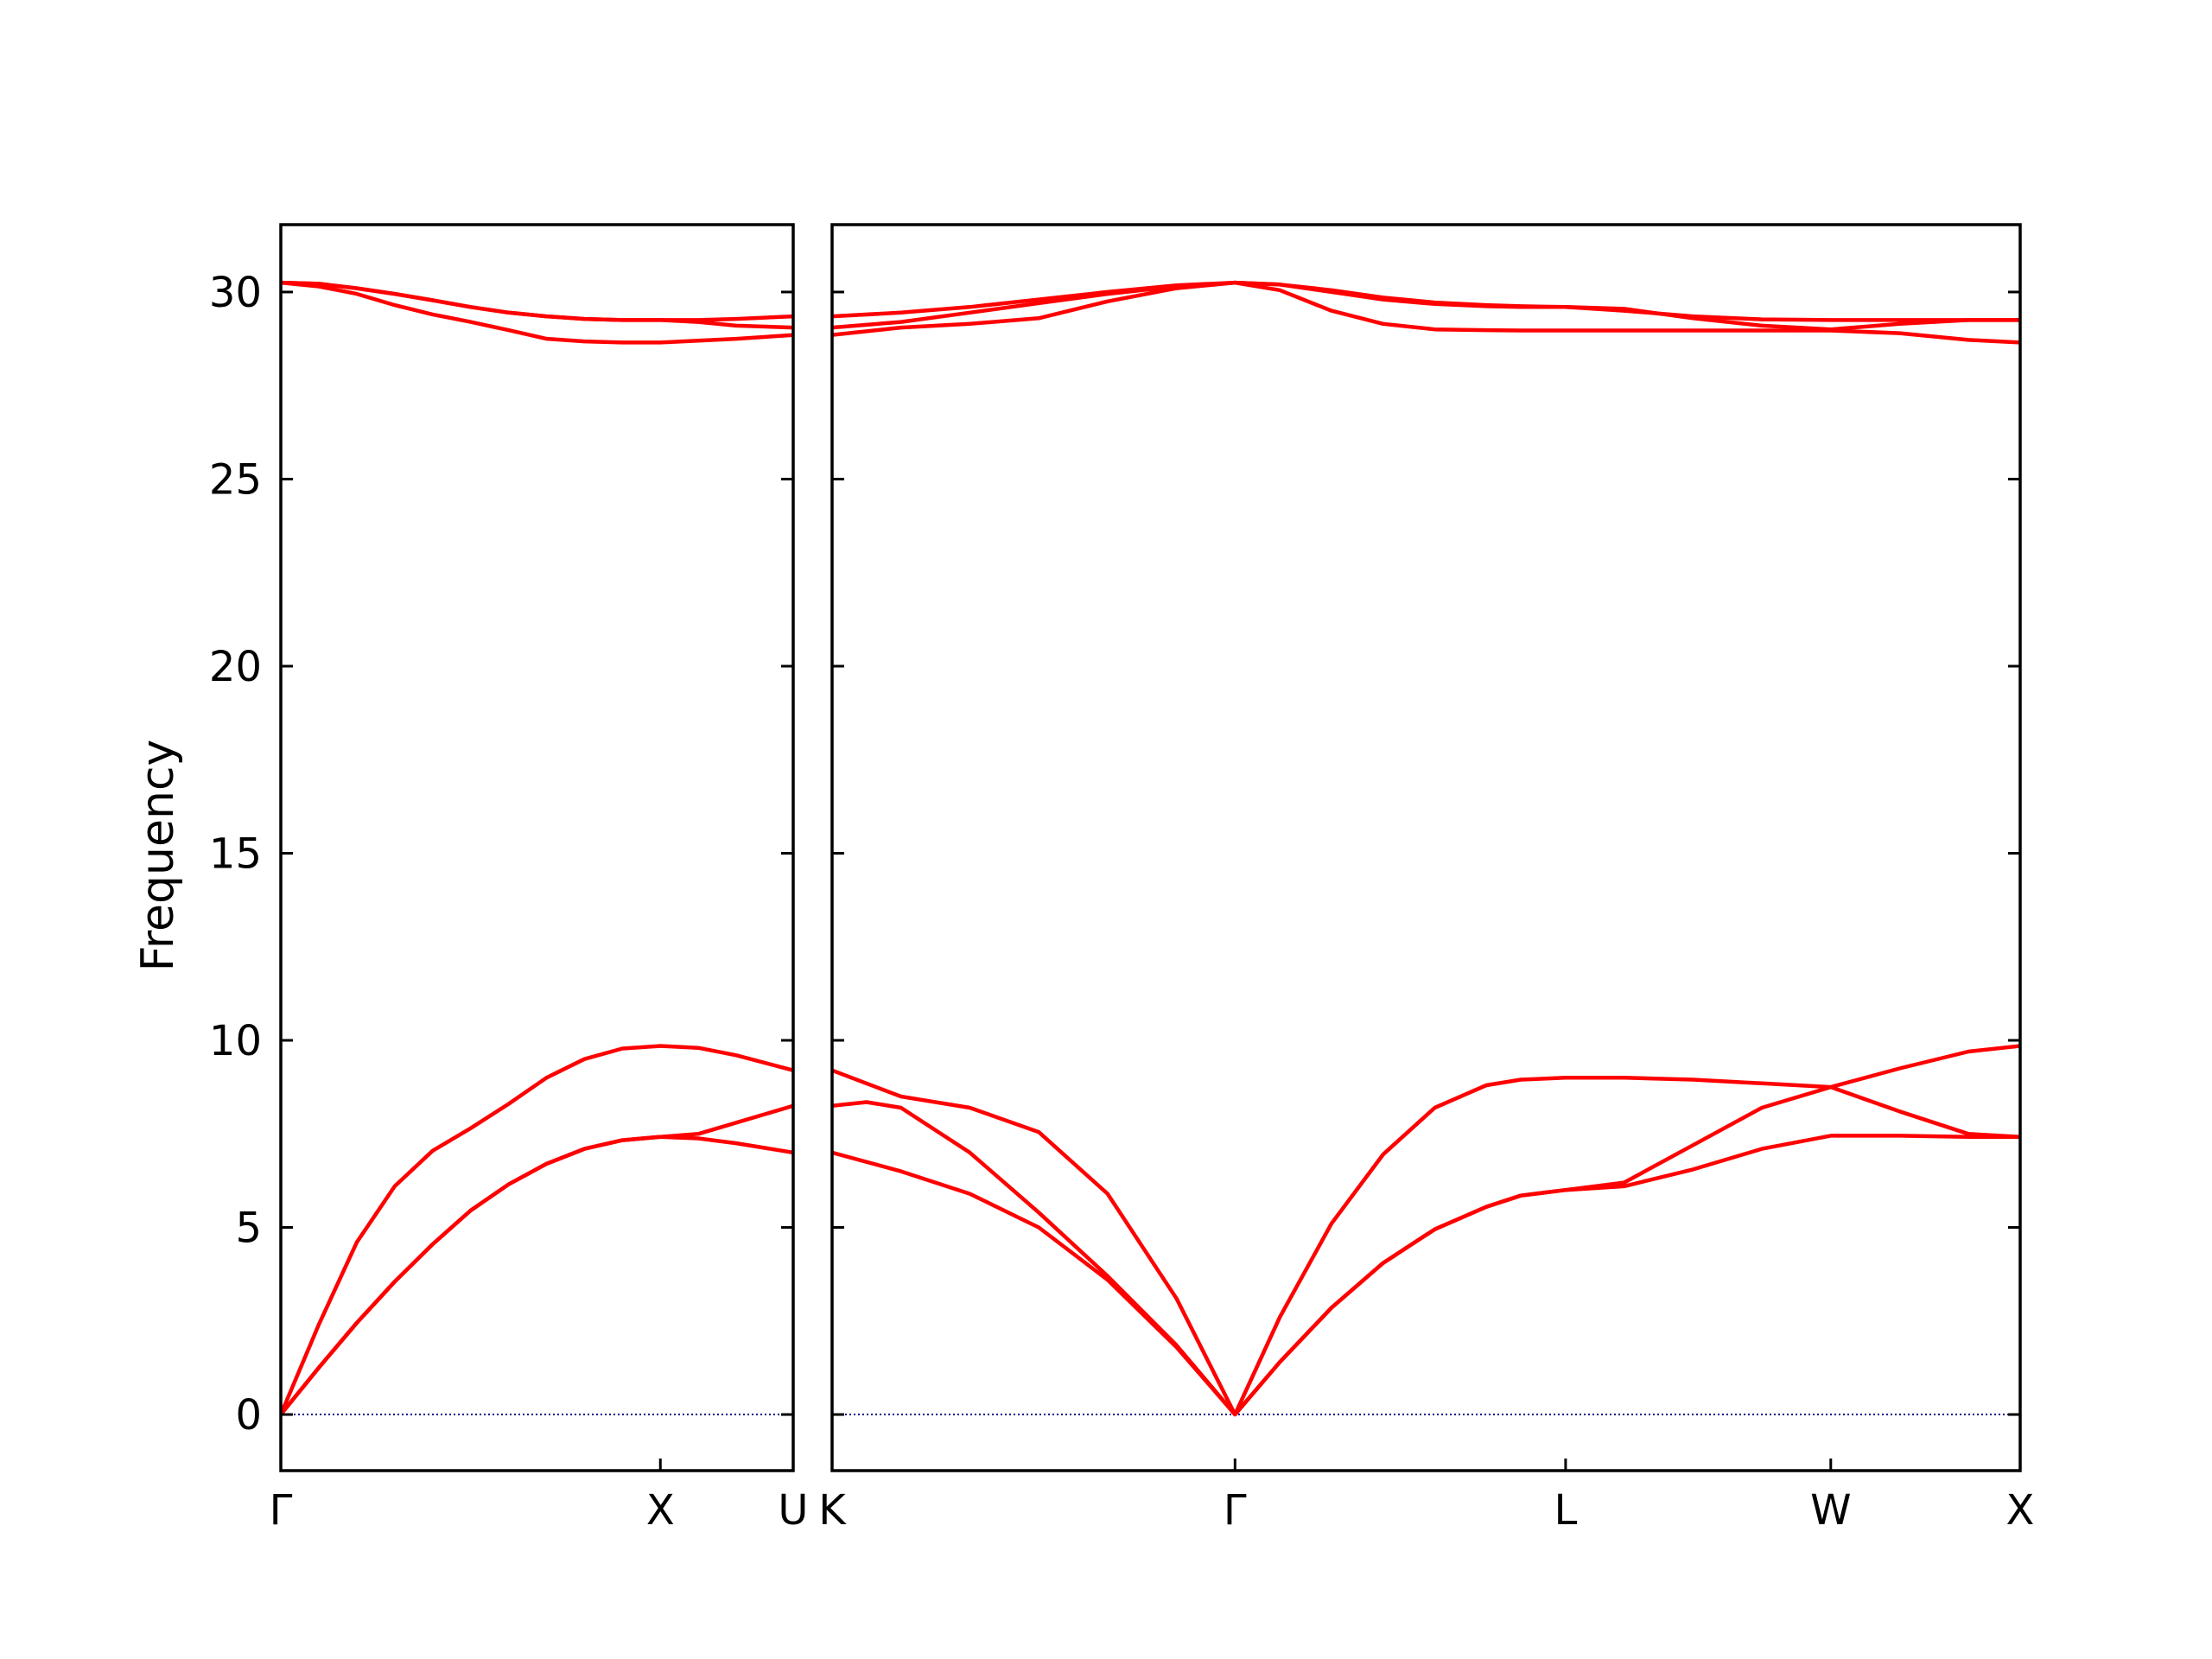 The image size is (2212, 1659). I want to click on y-axis-label: Frequency, so click(158, 856).